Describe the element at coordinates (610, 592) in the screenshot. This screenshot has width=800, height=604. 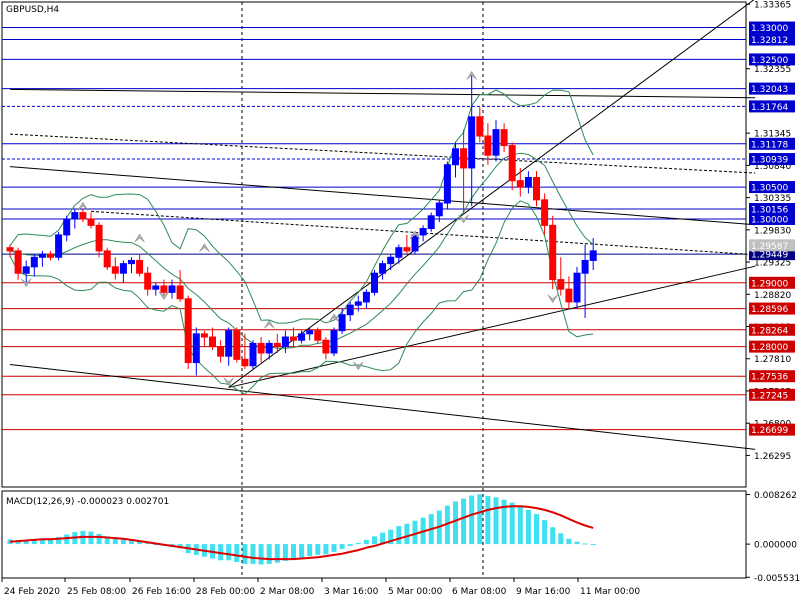
I see `time-tick-label: 11 Mar 00:00` at that location.